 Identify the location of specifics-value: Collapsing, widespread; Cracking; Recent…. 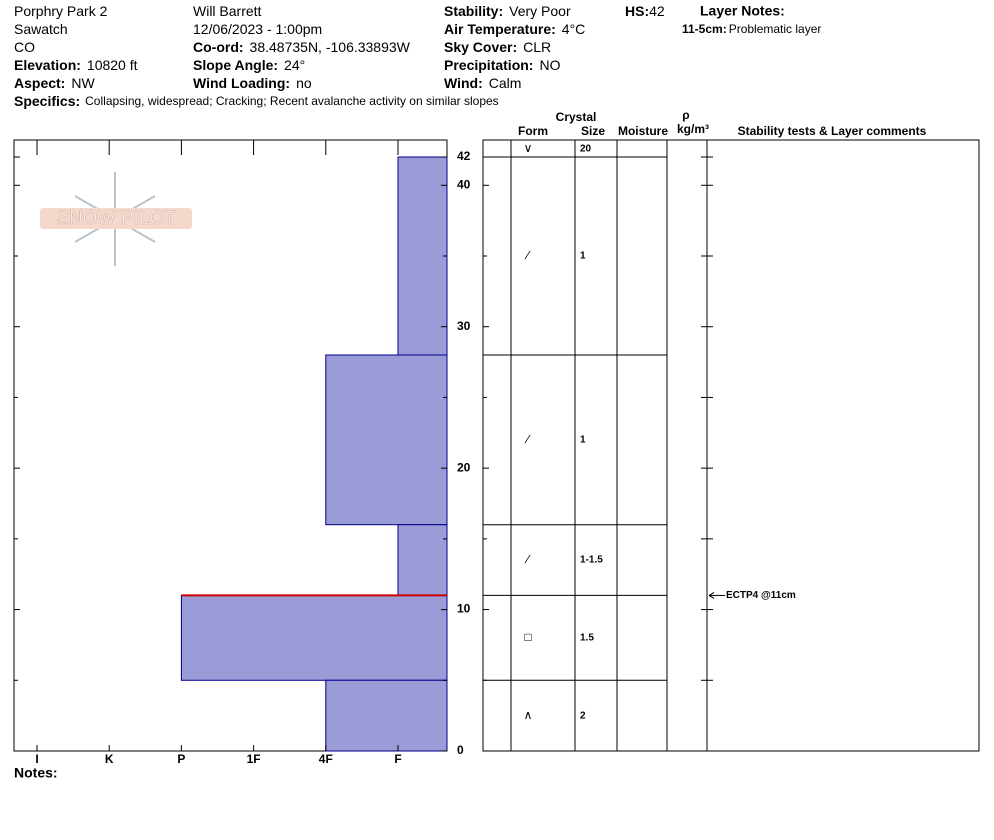
(292, 101).